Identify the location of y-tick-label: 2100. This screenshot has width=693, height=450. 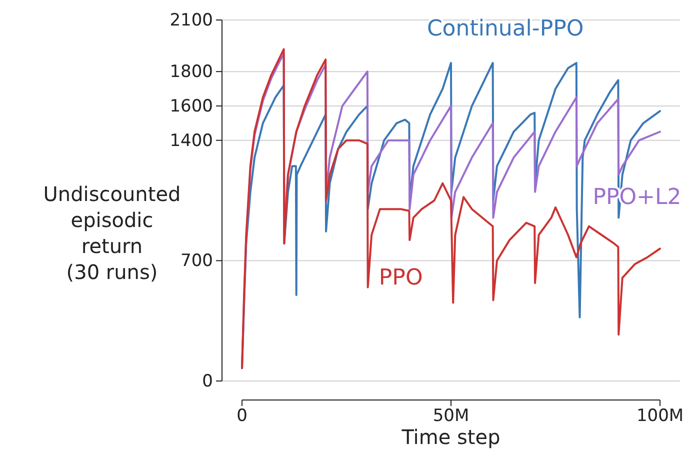
(191, 20).